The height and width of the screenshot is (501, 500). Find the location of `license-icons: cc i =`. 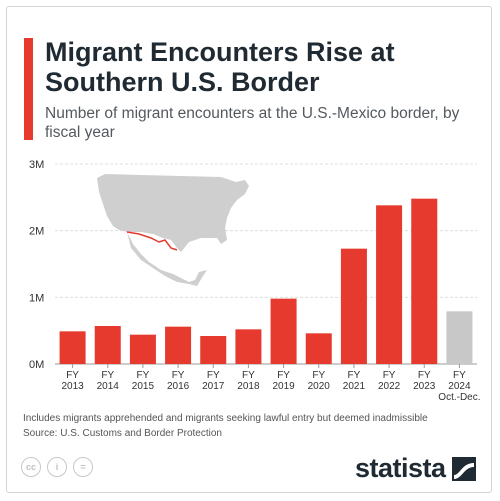

license-icons: cc i = is located at coordinates (57, 467).